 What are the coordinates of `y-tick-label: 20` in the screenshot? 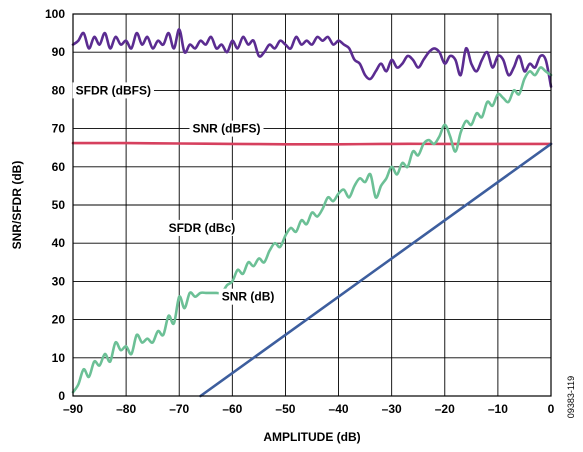 It's located at (59, 320).